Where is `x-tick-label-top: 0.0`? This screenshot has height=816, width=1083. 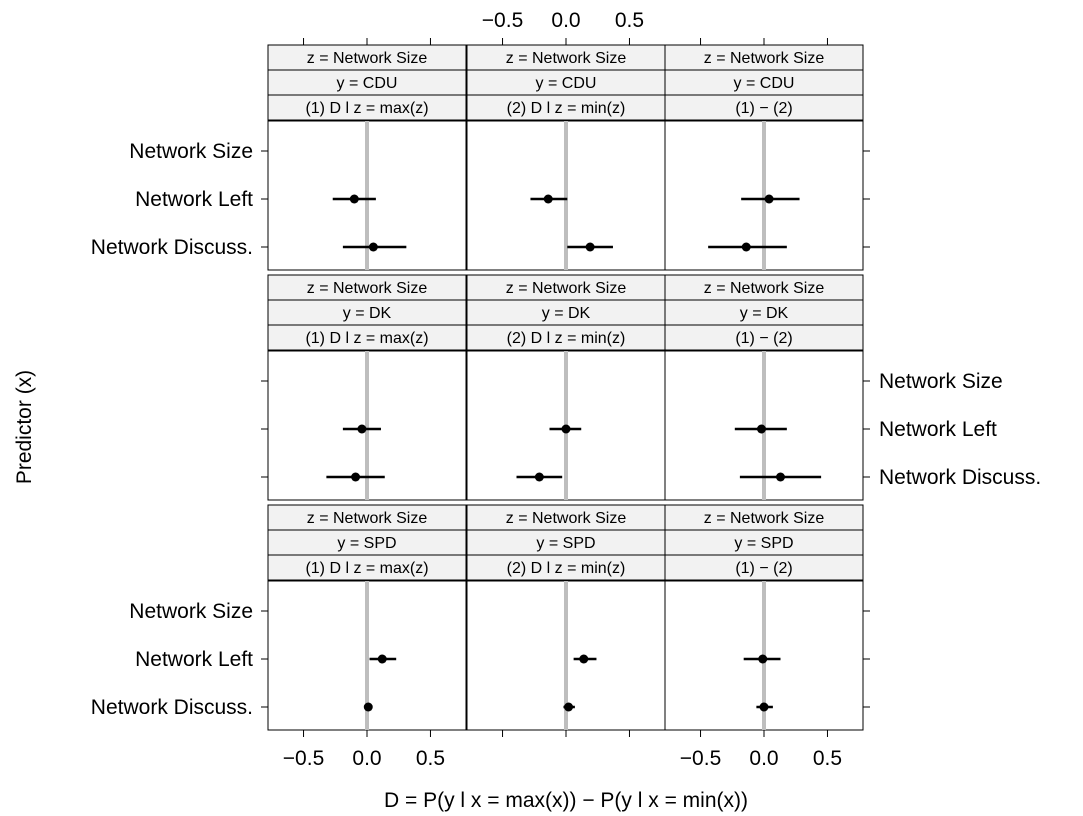 x-tick-label-top: 0.0 is located at coordinates (565, 20).